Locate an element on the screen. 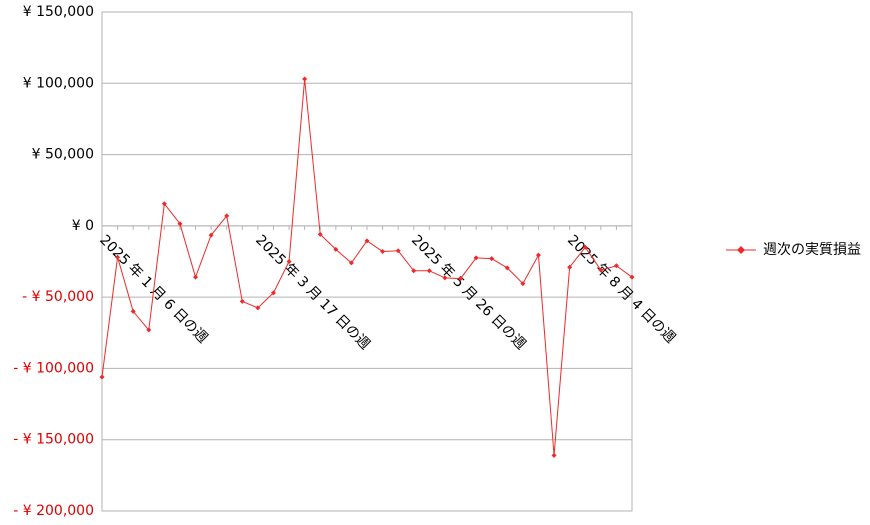 Image resolution: width=870 pixels, height=525 pixels. legend-marker is located at coordinates (741, 250).